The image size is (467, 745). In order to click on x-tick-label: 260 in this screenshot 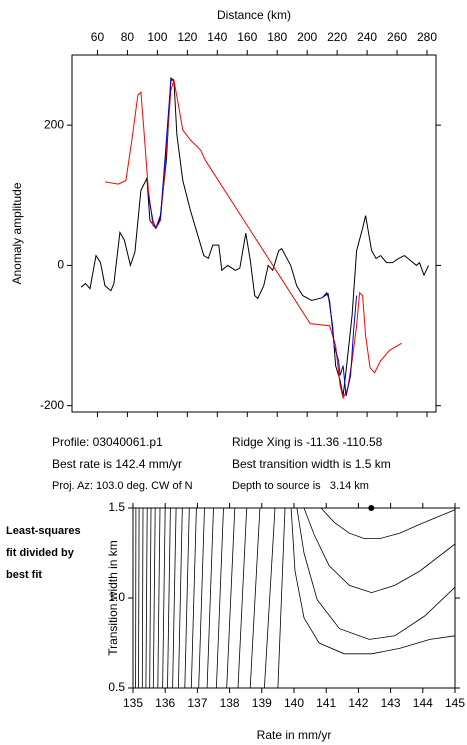, I will do `click(397, 37)`.